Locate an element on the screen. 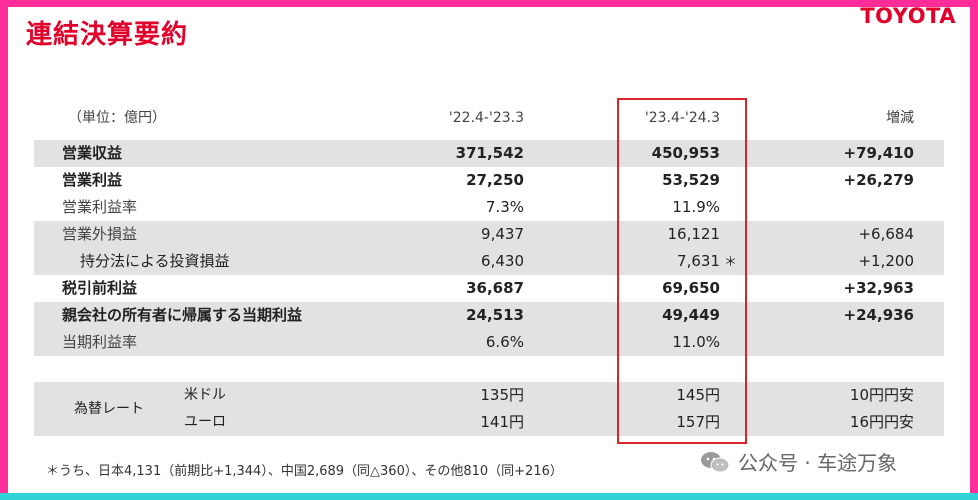 The height and width of the screenshot is (500, 978). row-label: 親会社の所有者に帰属する当期利益 is located at coordinates (182, 315).